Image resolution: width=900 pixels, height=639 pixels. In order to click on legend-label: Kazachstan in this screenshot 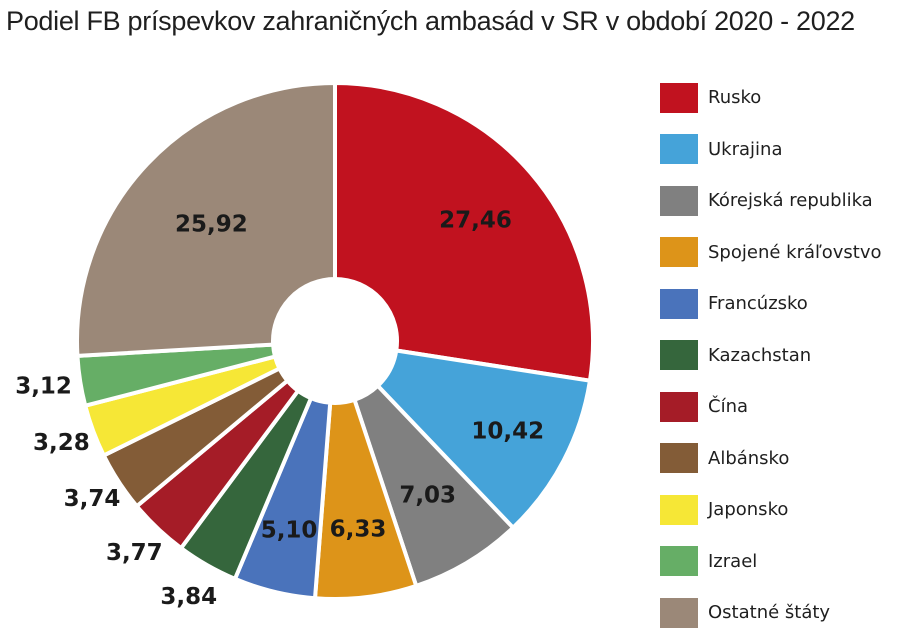, I will do `click(760, 355)`.